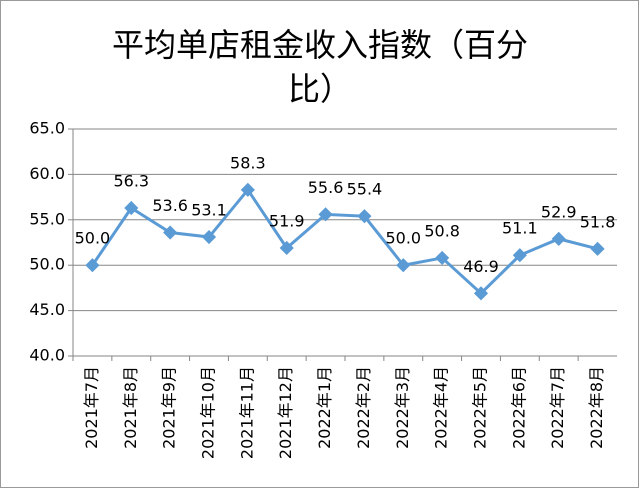 The height and width of the screenshot is (488, 639). Describe the element at coordinates (441, 407) in the screenshot. I see `x-tick-label: 2022年4月` at that location.